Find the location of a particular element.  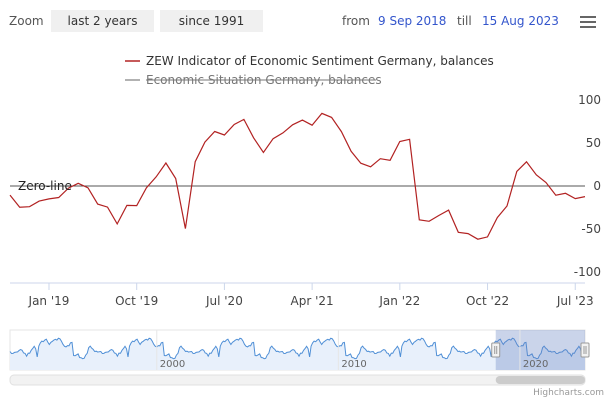

navigator-handle-left is located at coordinates (496, 350).